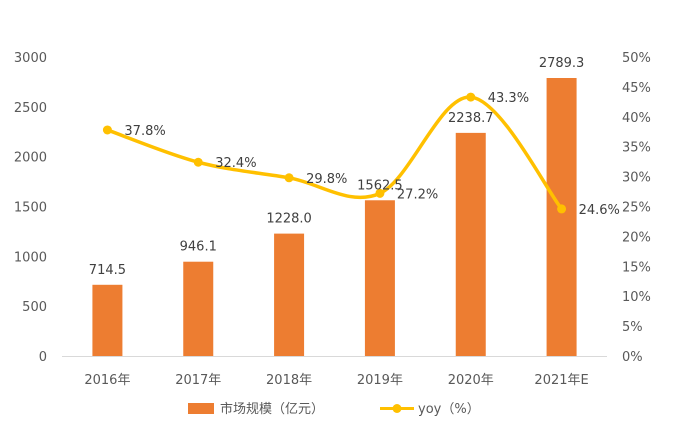  What do you see at coordinates (34, 307) in the screenshot?
I see `left-axis-tick-label: 500` at bounding box center [34, 307].